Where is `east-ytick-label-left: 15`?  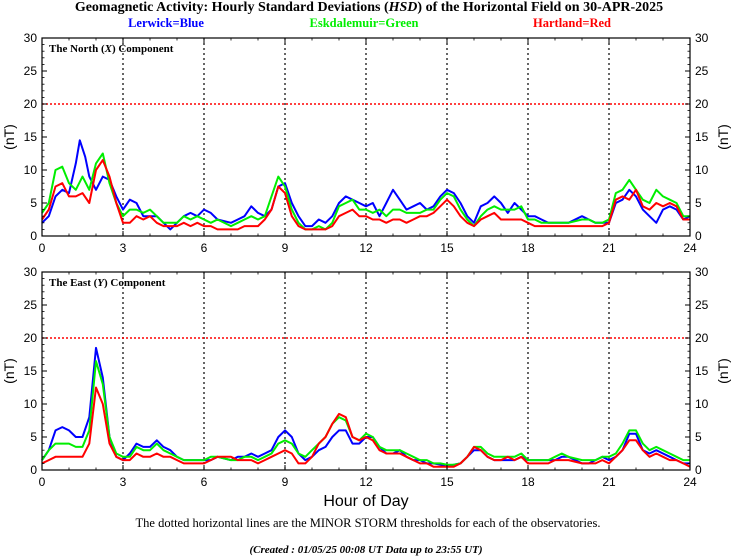
east-ytick-label-left: 15 is located at coordinates (31, 371).